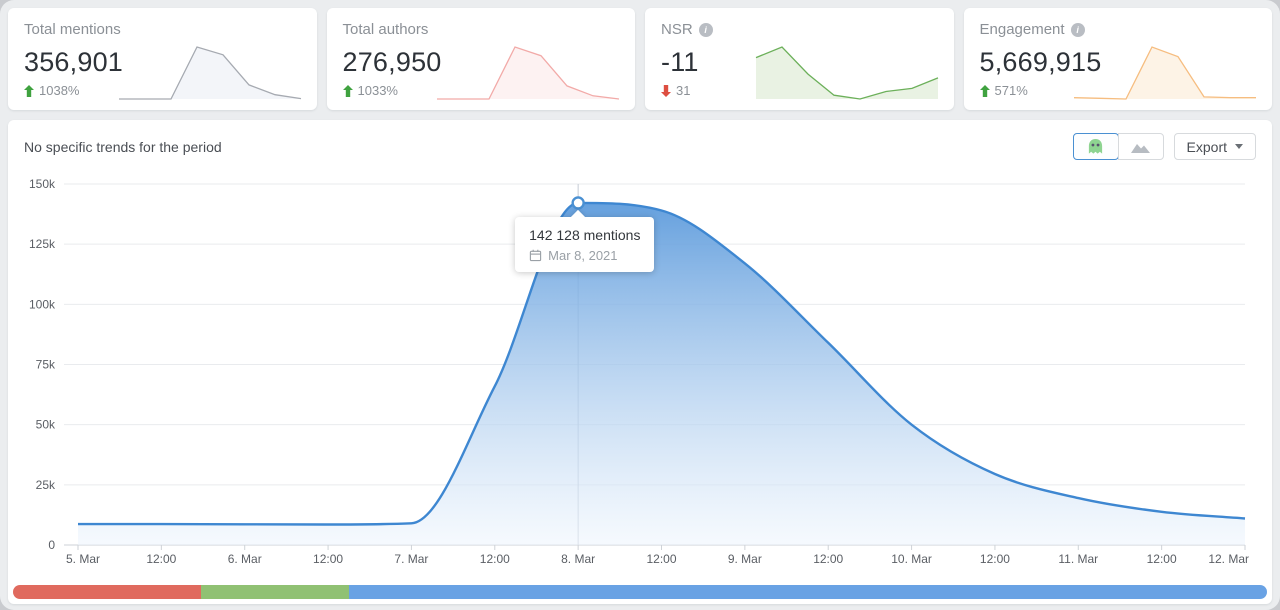 This screenshot has height=610, width=1280. What do you see at coordinates (481, 90) in the screenshot?
I see `card-change: 1033%` at bounding box center [481, 90].